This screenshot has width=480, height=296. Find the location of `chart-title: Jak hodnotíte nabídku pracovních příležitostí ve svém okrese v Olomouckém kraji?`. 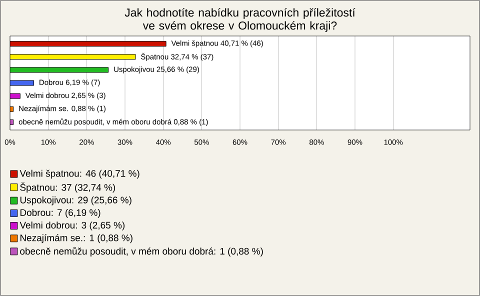

chart-title: Jak hodnotíte nabídku pracovních příležitostí ve svém okrese v Olomouckém kraji? is located at coordinates (240, 20).